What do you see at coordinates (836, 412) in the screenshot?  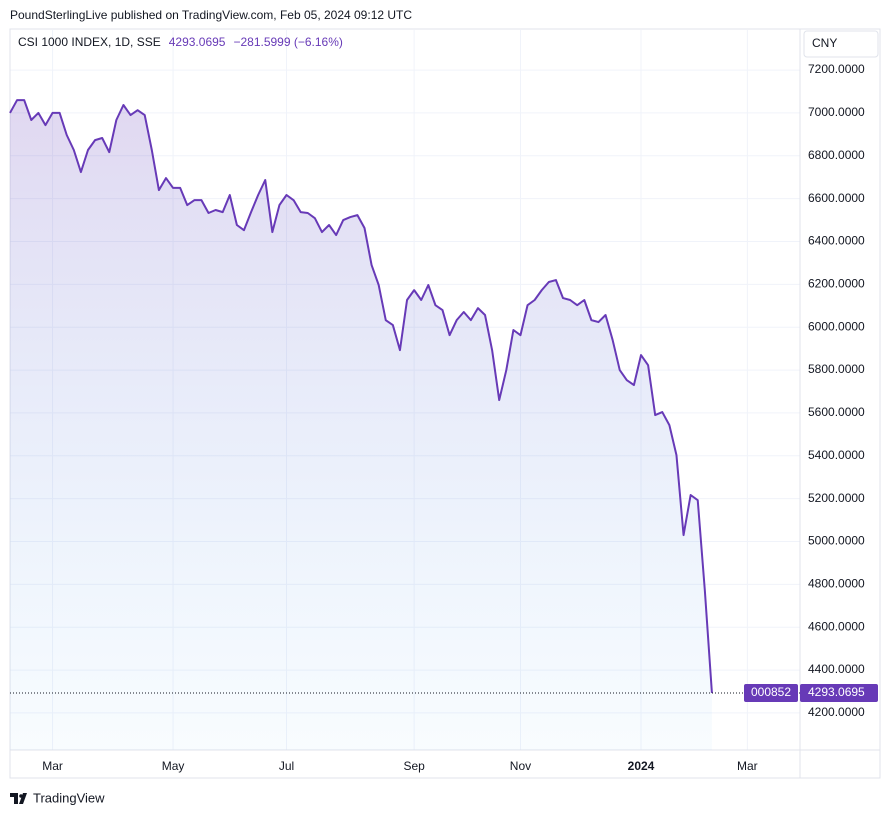 I see `y-tick-label: 5600.0000` at bounding box center [836, 412].